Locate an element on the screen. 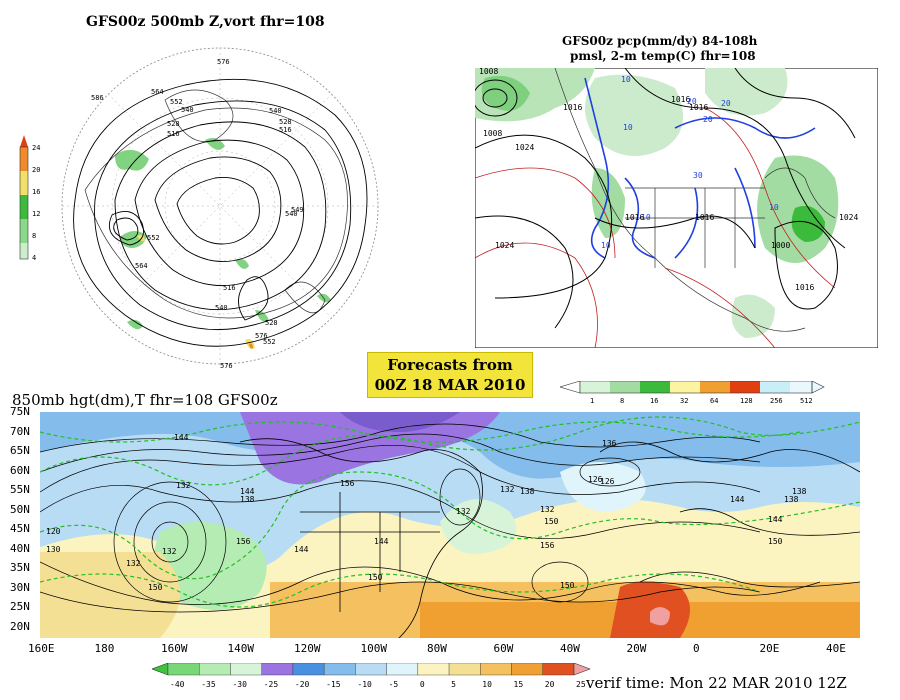  lat-label: 55N is located at coordinates (20, 489).